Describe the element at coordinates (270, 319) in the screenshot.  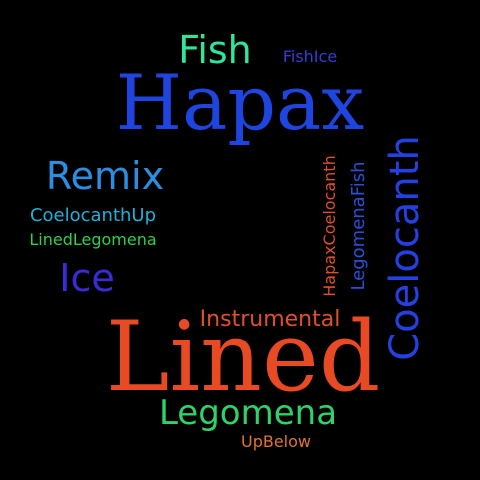
I see `word-instrumental: Instrumental` at that location.